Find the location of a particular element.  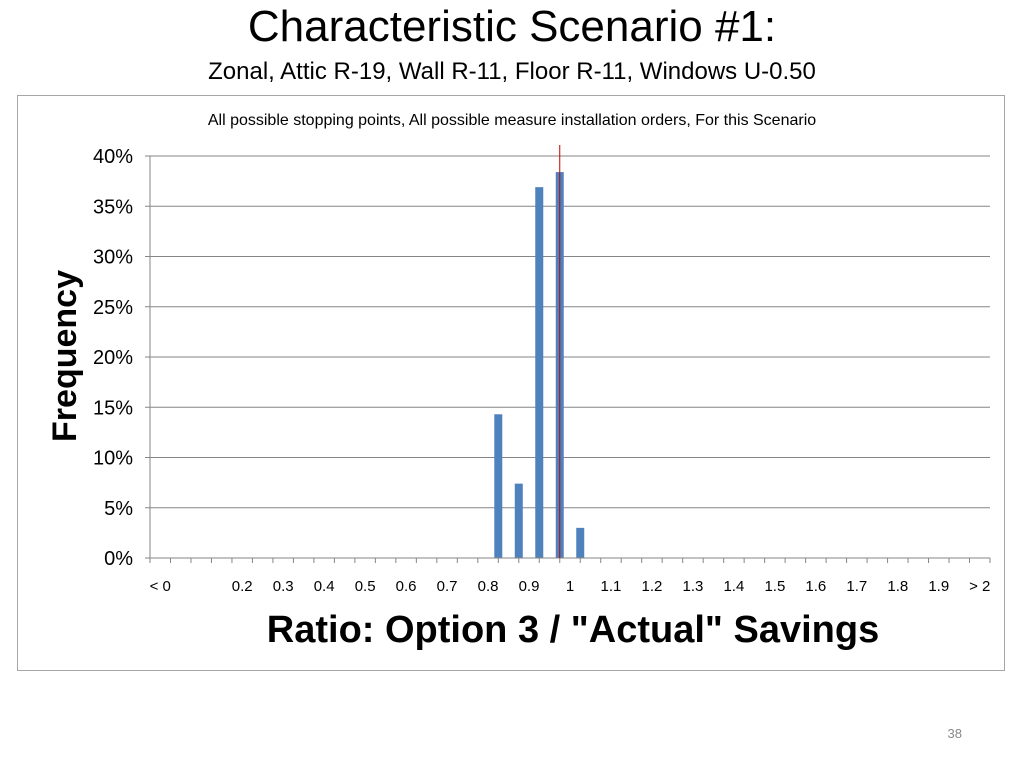

x-tick-label: > 2 is located at coordinates (979, 586).